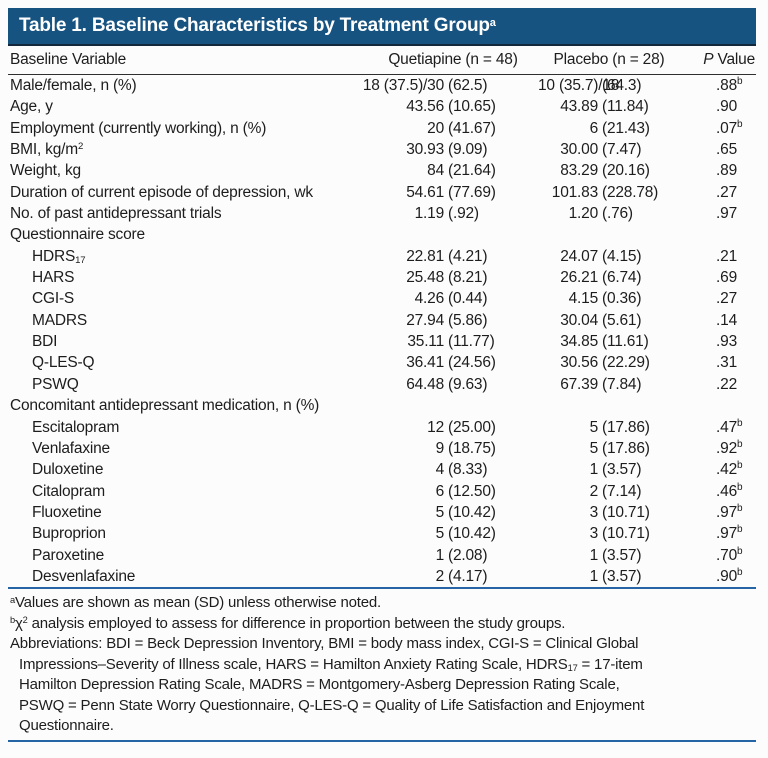 This screenshot has height=758, width=768. I want to click on placebo-sd: (64.3), so click(622, 85).